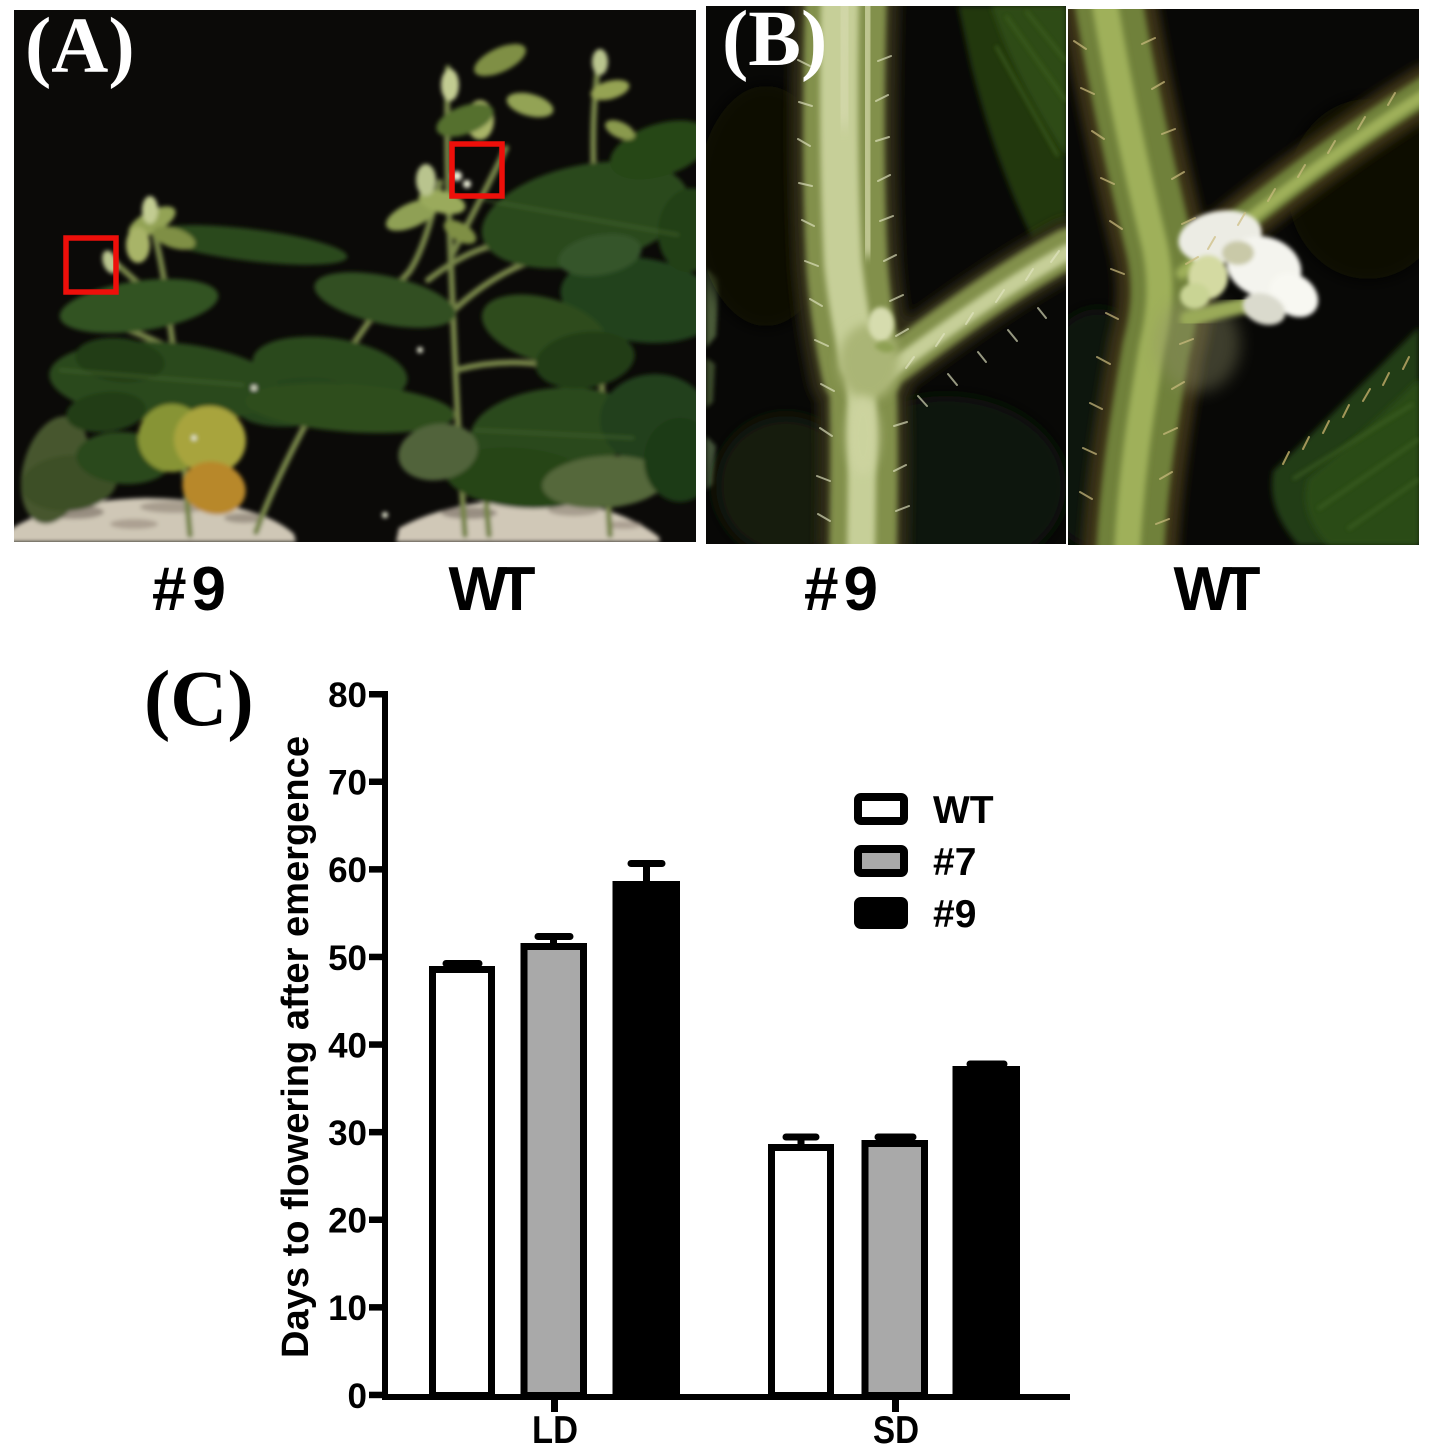  What do you see at coordinates (774, 41) in the screenshot?
I see `svg-text: (B)` at bounding box center [774, 41].